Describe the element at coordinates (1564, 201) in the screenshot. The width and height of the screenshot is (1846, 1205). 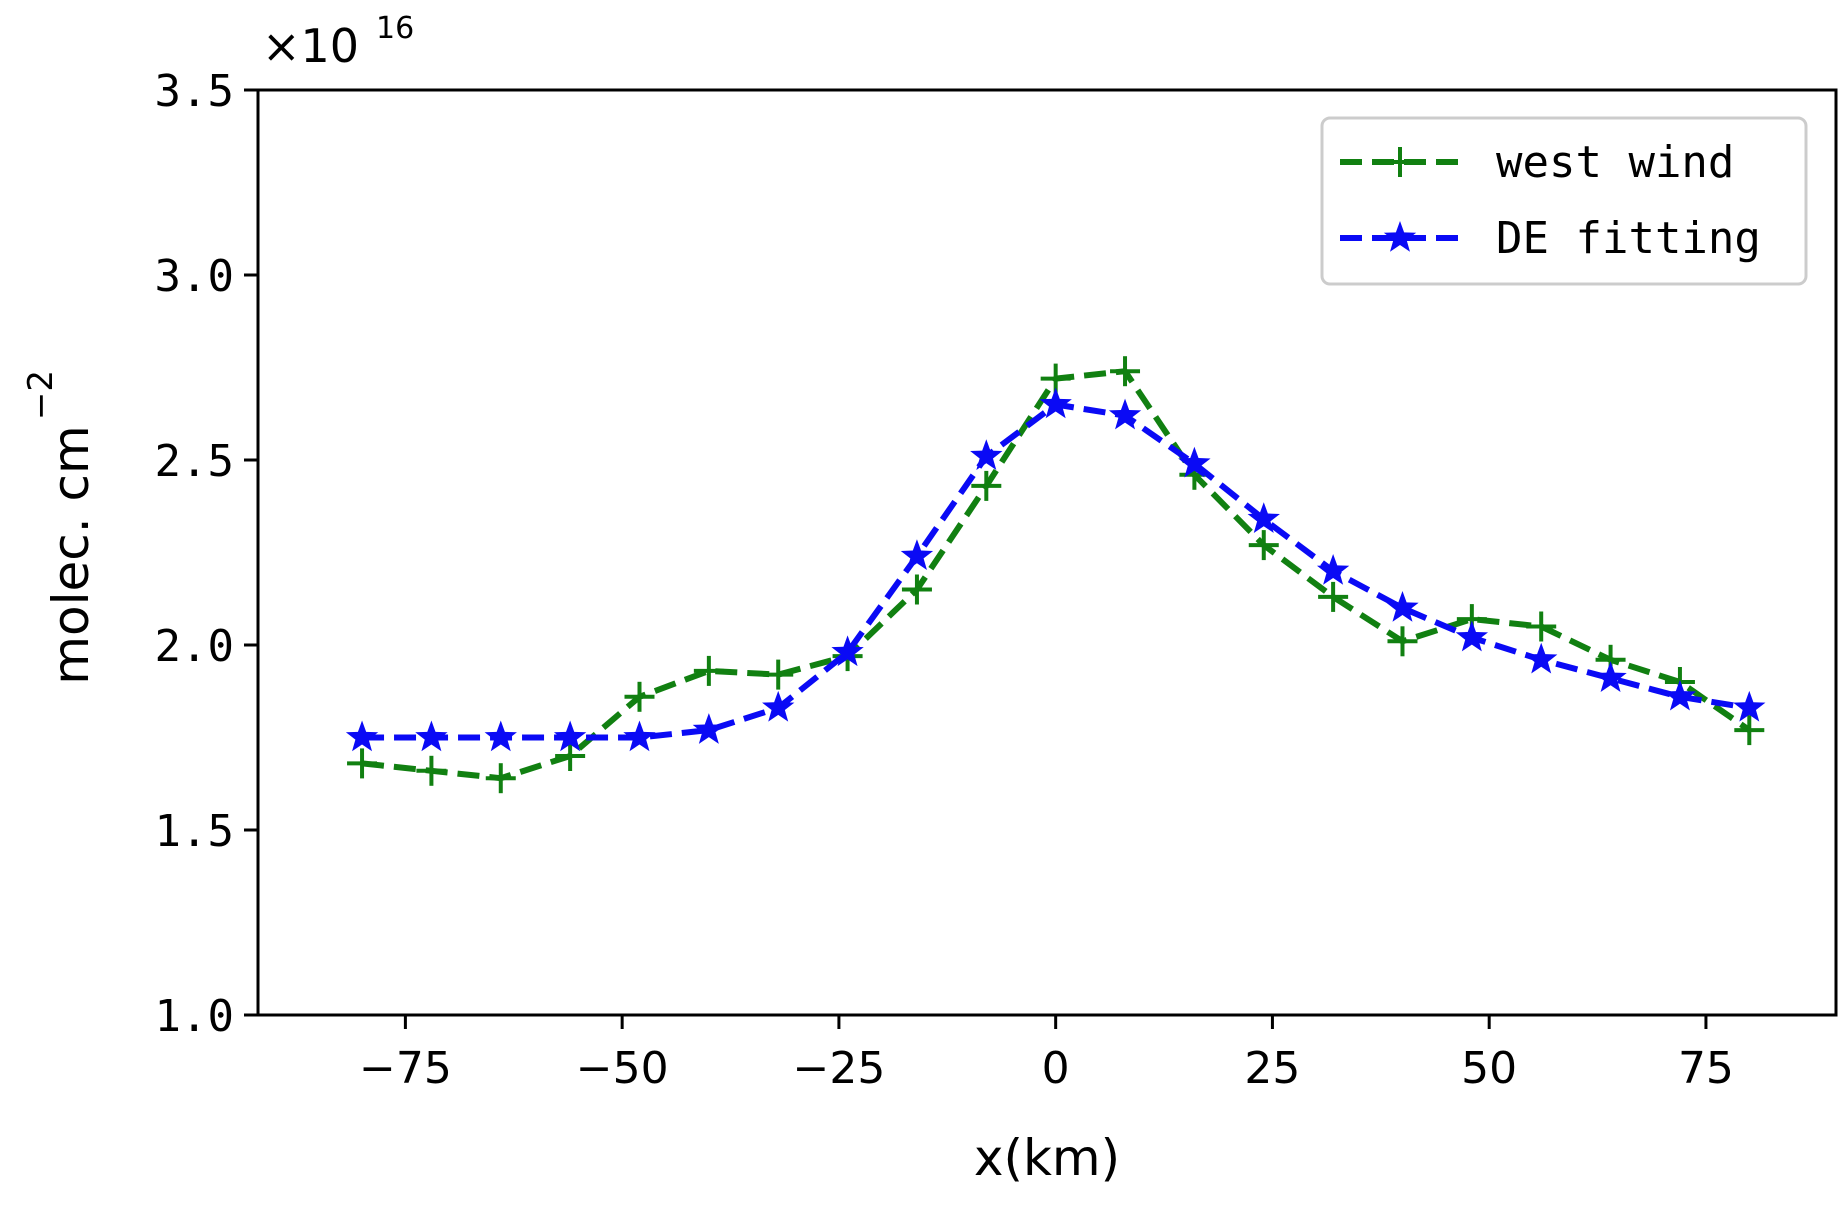
I see `legend: west wind DE fitting` at that location.